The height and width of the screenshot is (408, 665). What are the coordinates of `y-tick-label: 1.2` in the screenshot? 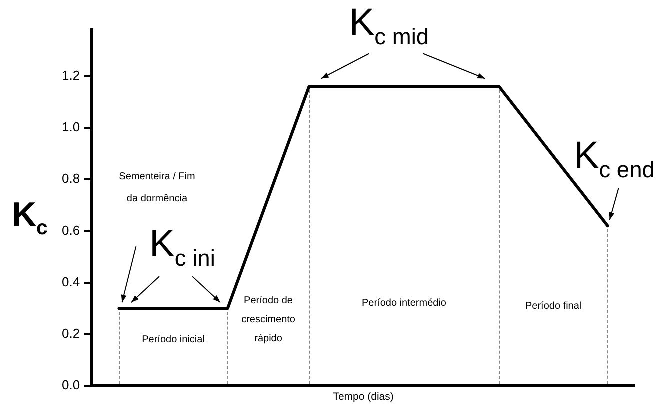 It's located at (71, 76).